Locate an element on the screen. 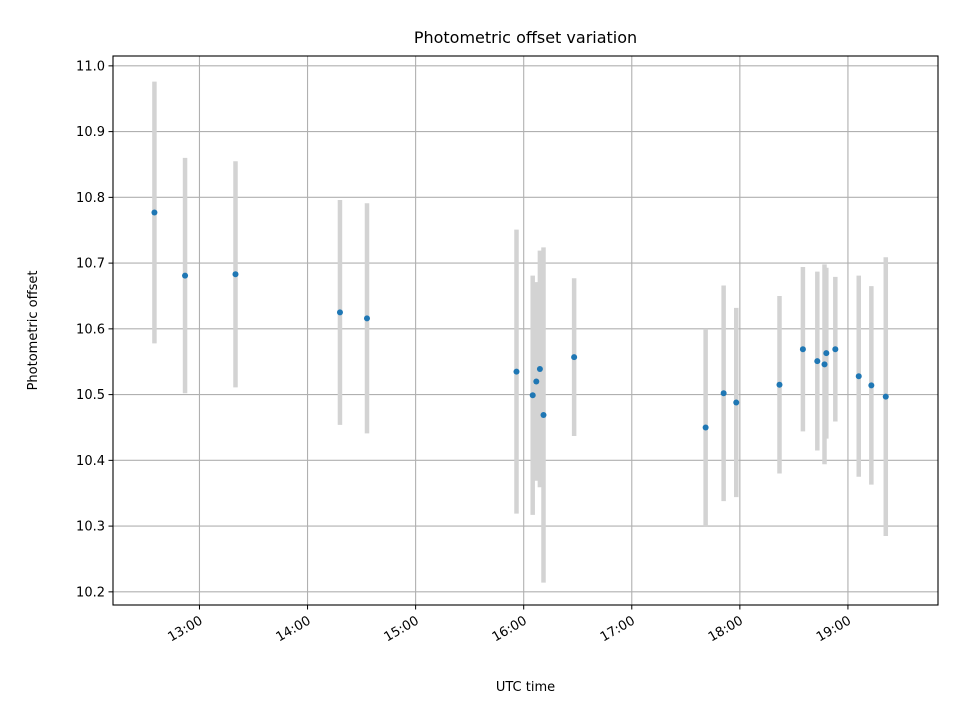 This screenshot has height=720, width=960. chart-title: Photometric offset variation is located at coordinates (525, 37).